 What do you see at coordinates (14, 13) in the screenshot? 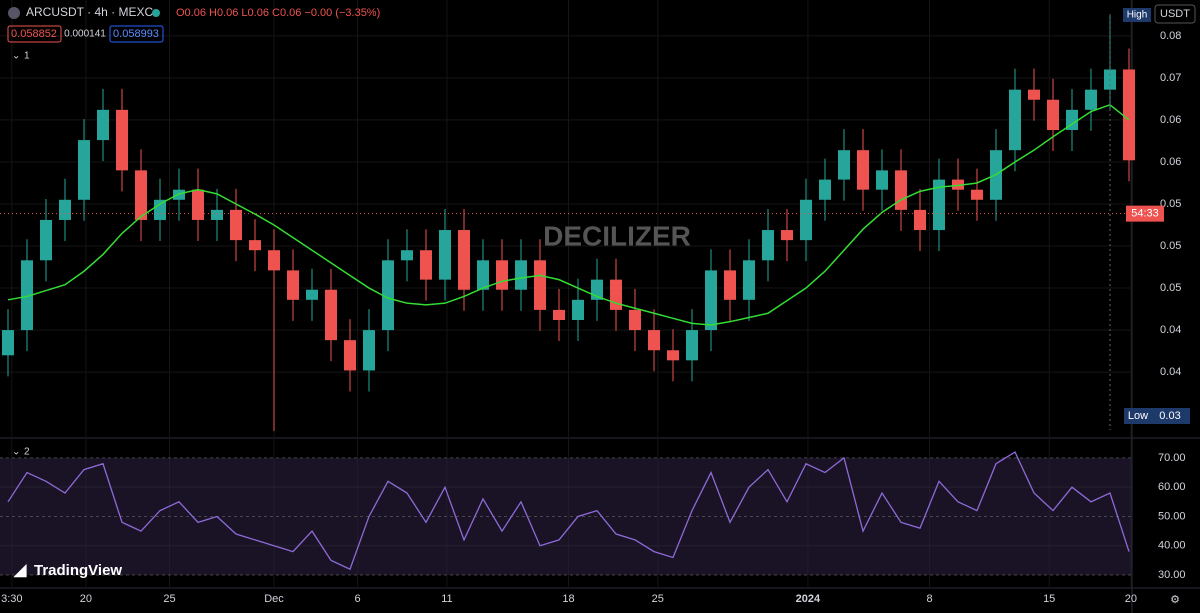
I see `symbol-icon` at bounding box center [14, 13].